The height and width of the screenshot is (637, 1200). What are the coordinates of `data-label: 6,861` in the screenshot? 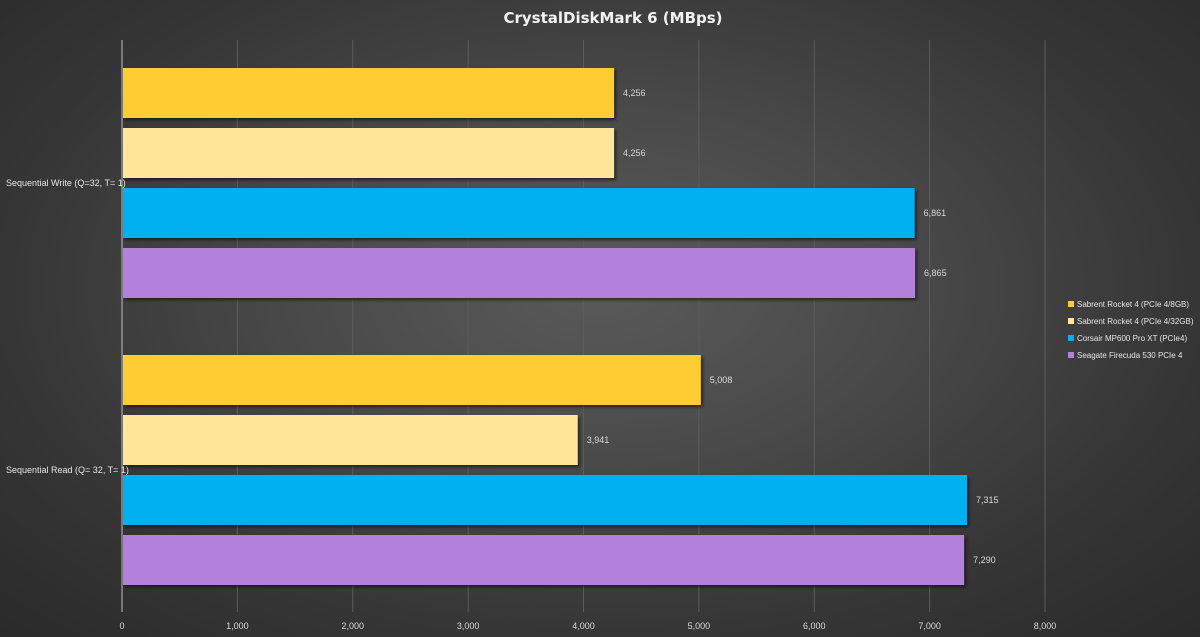 It's located at (935, 213).